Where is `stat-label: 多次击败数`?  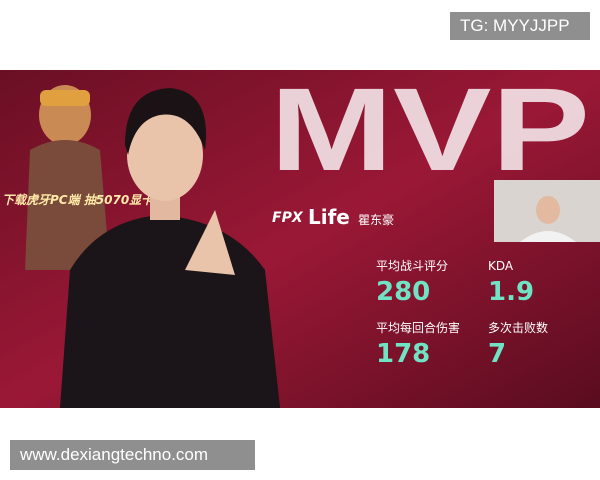
stat-label: 多次击败数 is located at coordinates (518, 327).